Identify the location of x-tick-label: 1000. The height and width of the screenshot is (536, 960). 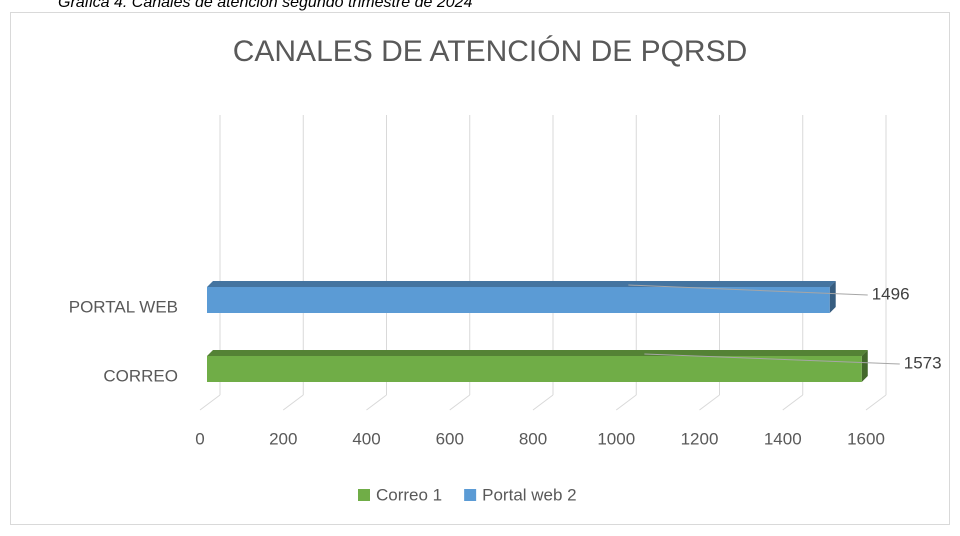
(616, 438).